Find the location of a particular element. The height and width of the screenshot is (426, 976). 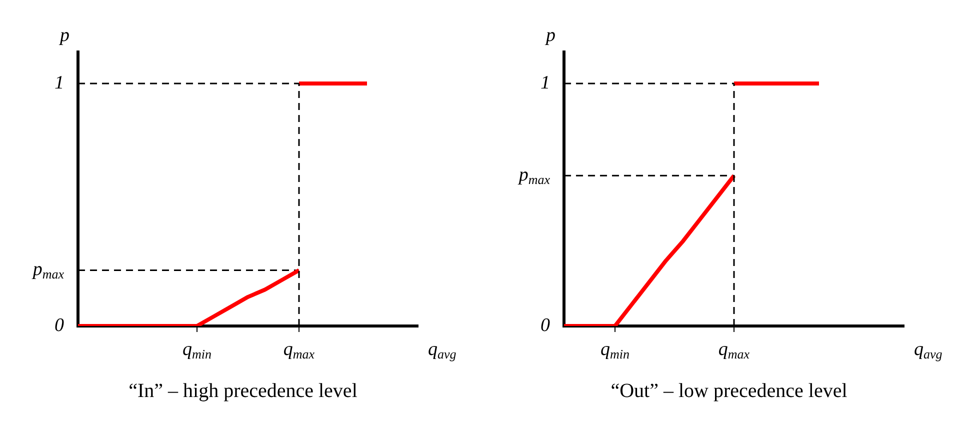

text: “In” – high precedence level is located at coordinates (243, 391).